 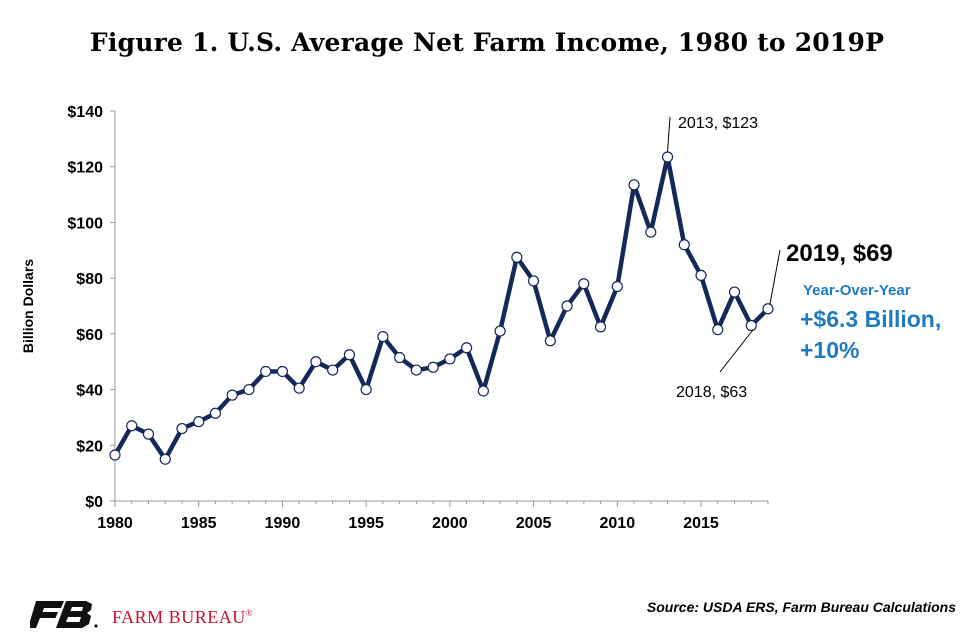 I want to click on y-tick-label: $120, so click(x=85, y=168).